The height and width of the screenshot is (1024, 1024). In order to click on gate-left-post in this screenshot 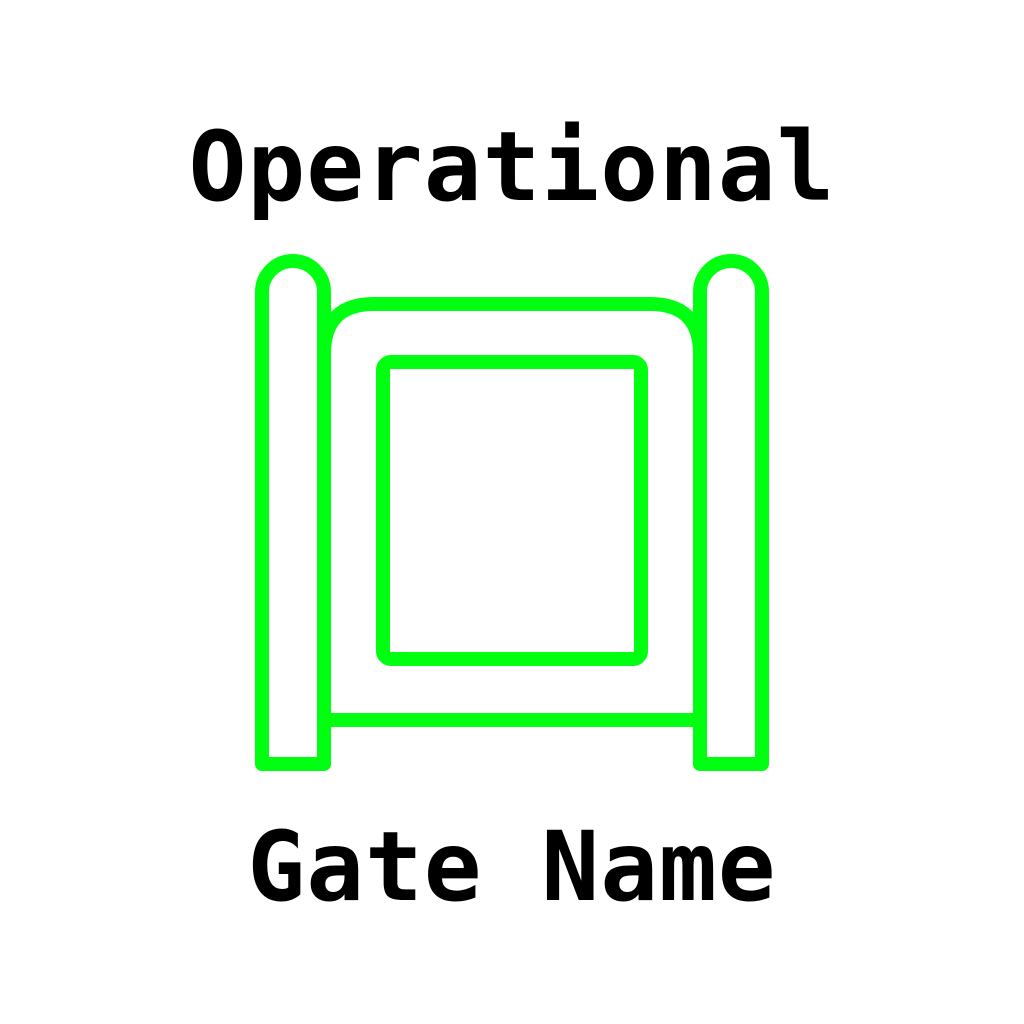, I will do `click(293, 512)`.